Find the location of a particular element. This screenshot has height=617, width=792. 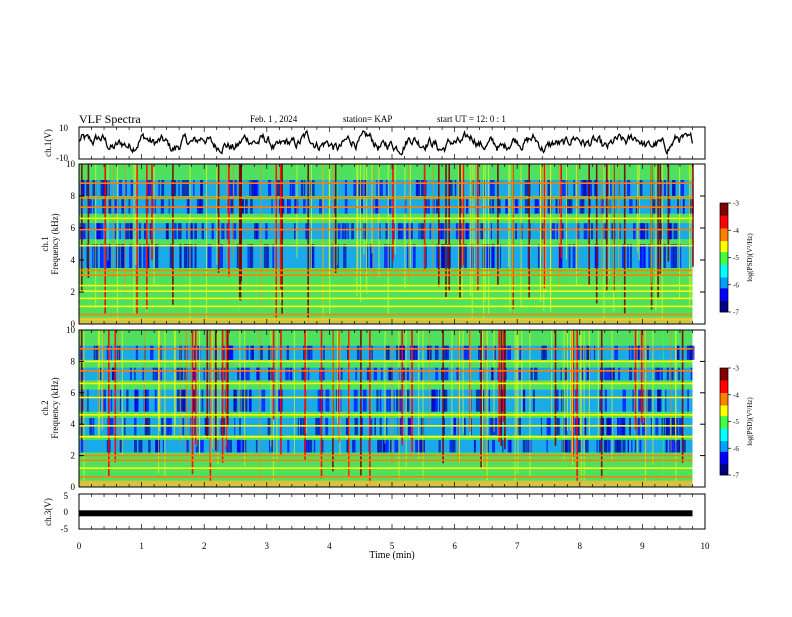

colorbar-label: log(PSD)(V²/Hz) is located at coordinates (750, 421).